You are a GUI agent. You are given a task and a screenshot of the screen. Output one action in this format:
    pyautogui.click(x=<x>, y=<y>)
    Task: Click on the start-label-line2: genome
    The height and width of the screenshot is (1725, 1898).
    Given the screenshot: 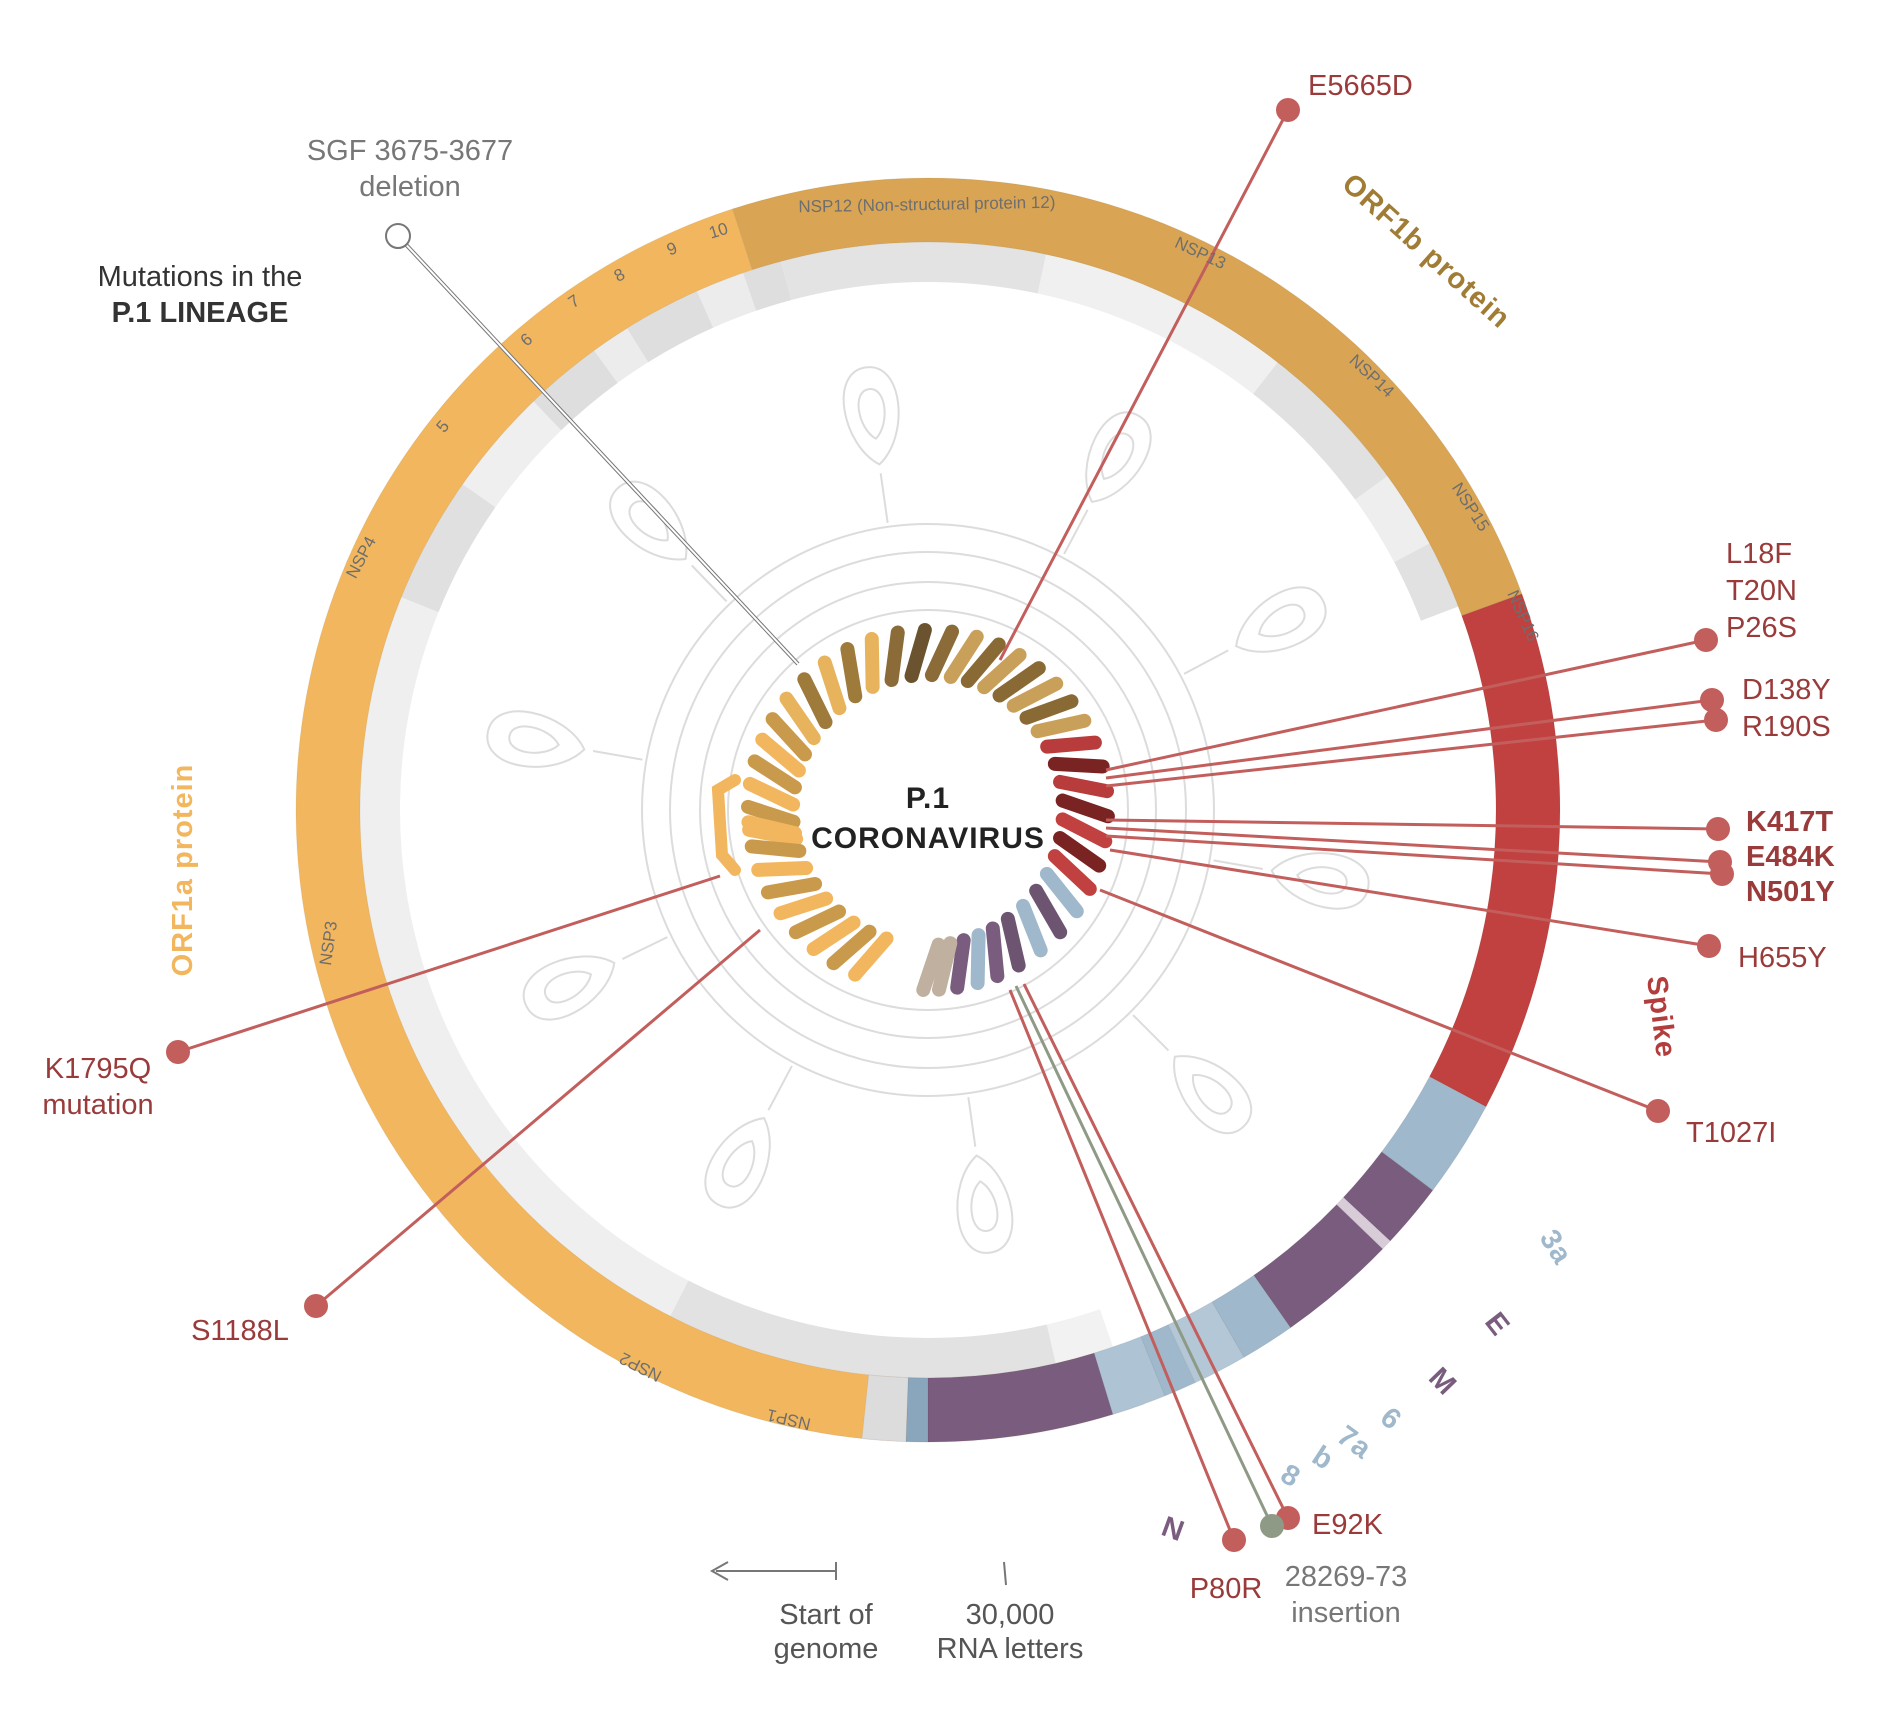 What is the action you would take?
    pyautogui.click(x=826, y=1649)
    